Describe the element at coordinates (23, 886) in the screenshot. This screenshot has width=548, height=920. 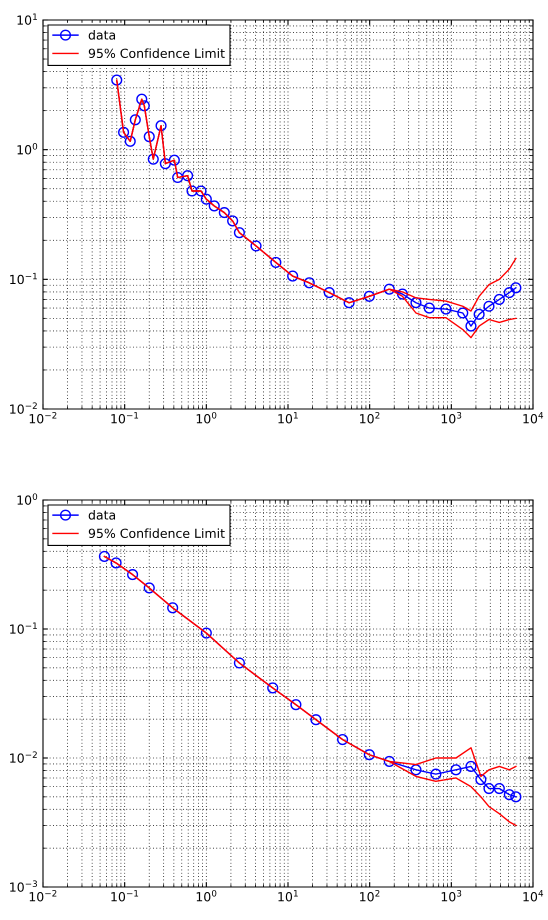
I see `y-tick-label: 10$^{−3}$` at that location.